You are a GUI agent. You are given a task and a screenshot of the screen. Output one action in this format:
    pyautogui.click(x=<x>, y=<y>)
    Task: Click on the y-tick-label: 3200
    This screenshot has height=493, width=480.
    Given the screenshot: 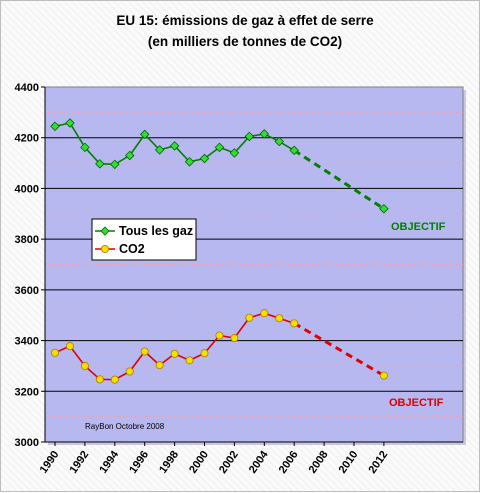 What is the action you would take?
    pyautogui.click(x=27, y=392)
    